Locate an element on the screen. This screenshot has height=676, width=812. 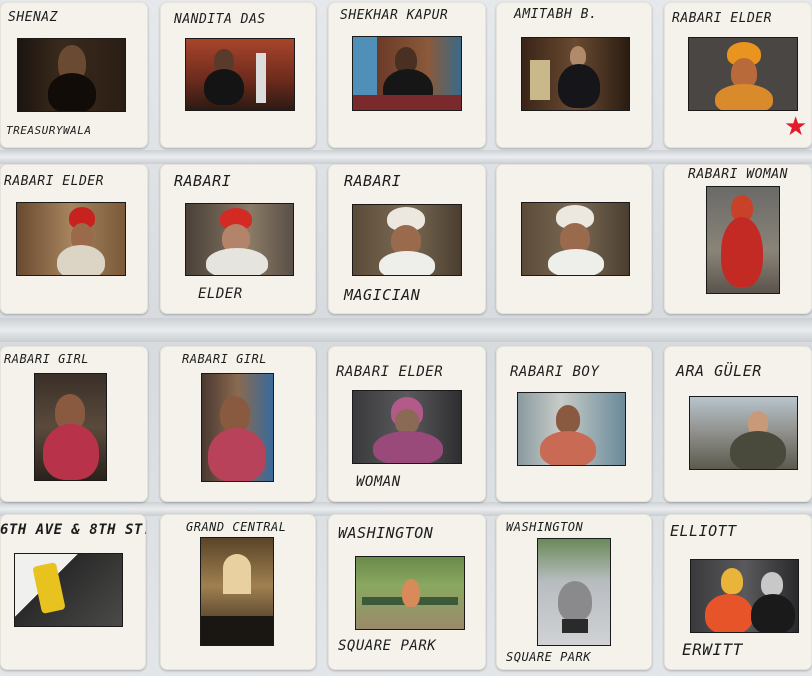
slide-rabari-elder-woman: RABARI ELDER WOMAN is located at coordinates (407, 424).